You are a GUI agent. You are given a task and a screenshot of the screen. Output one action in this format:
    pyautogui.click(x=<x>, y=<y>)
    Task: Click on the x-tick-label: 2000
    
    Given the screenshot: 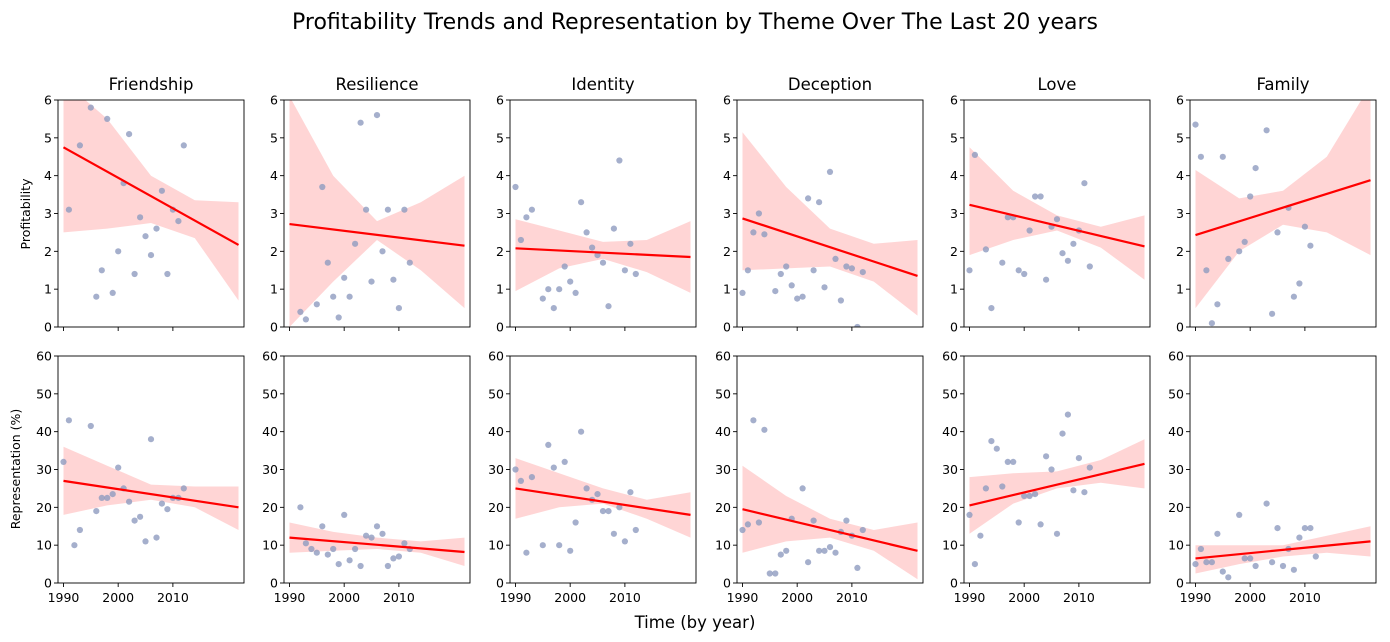 What is the action you would take?
    pyautogui.click(x=344, y=597)
    